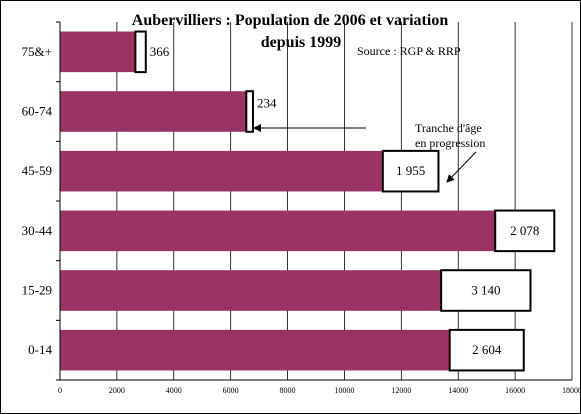 Image resolution: width=581 pixels, height=414 pixels. I want to click on x-tick-label: 0, so click(60, 390).